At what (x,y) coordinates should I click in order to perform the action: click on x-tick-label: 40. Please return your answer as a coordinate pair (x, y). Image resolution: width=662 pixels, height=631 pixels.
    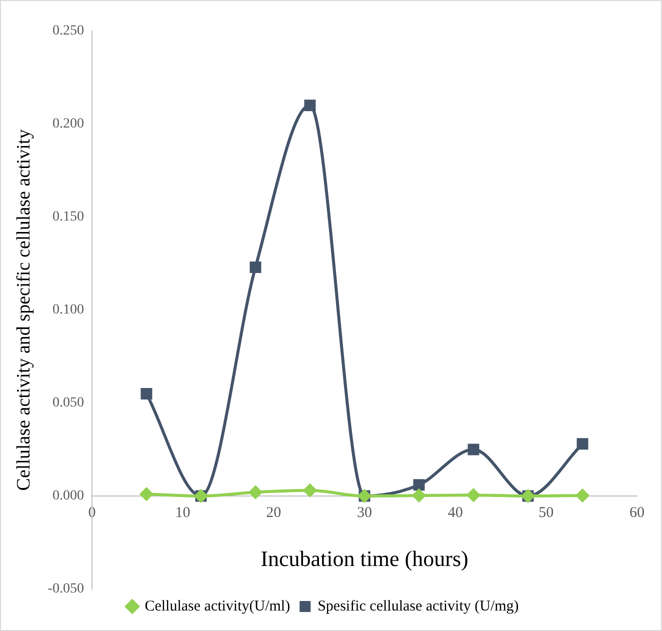
    Looking at the image, I should click on (455, 512).